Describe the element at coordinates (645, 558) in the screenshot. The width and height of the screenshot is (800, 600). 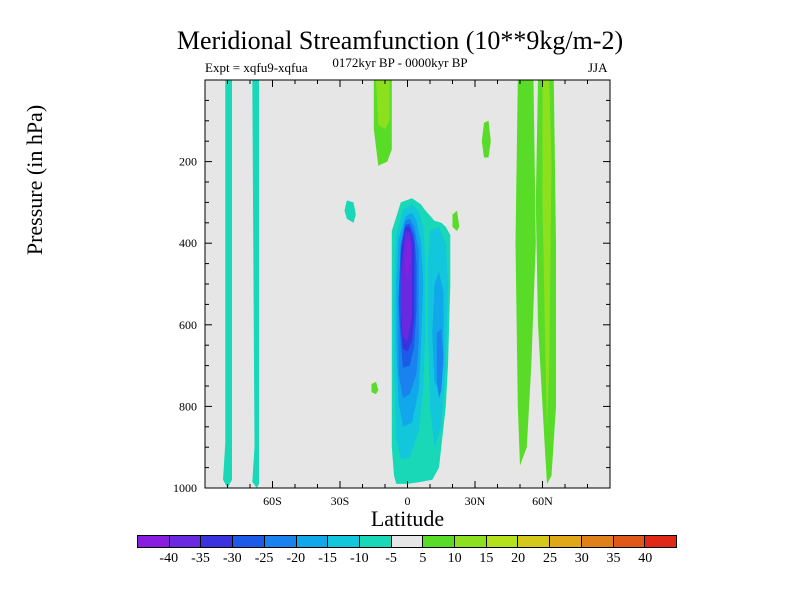
I see `colorbar-label: 40` at that location.